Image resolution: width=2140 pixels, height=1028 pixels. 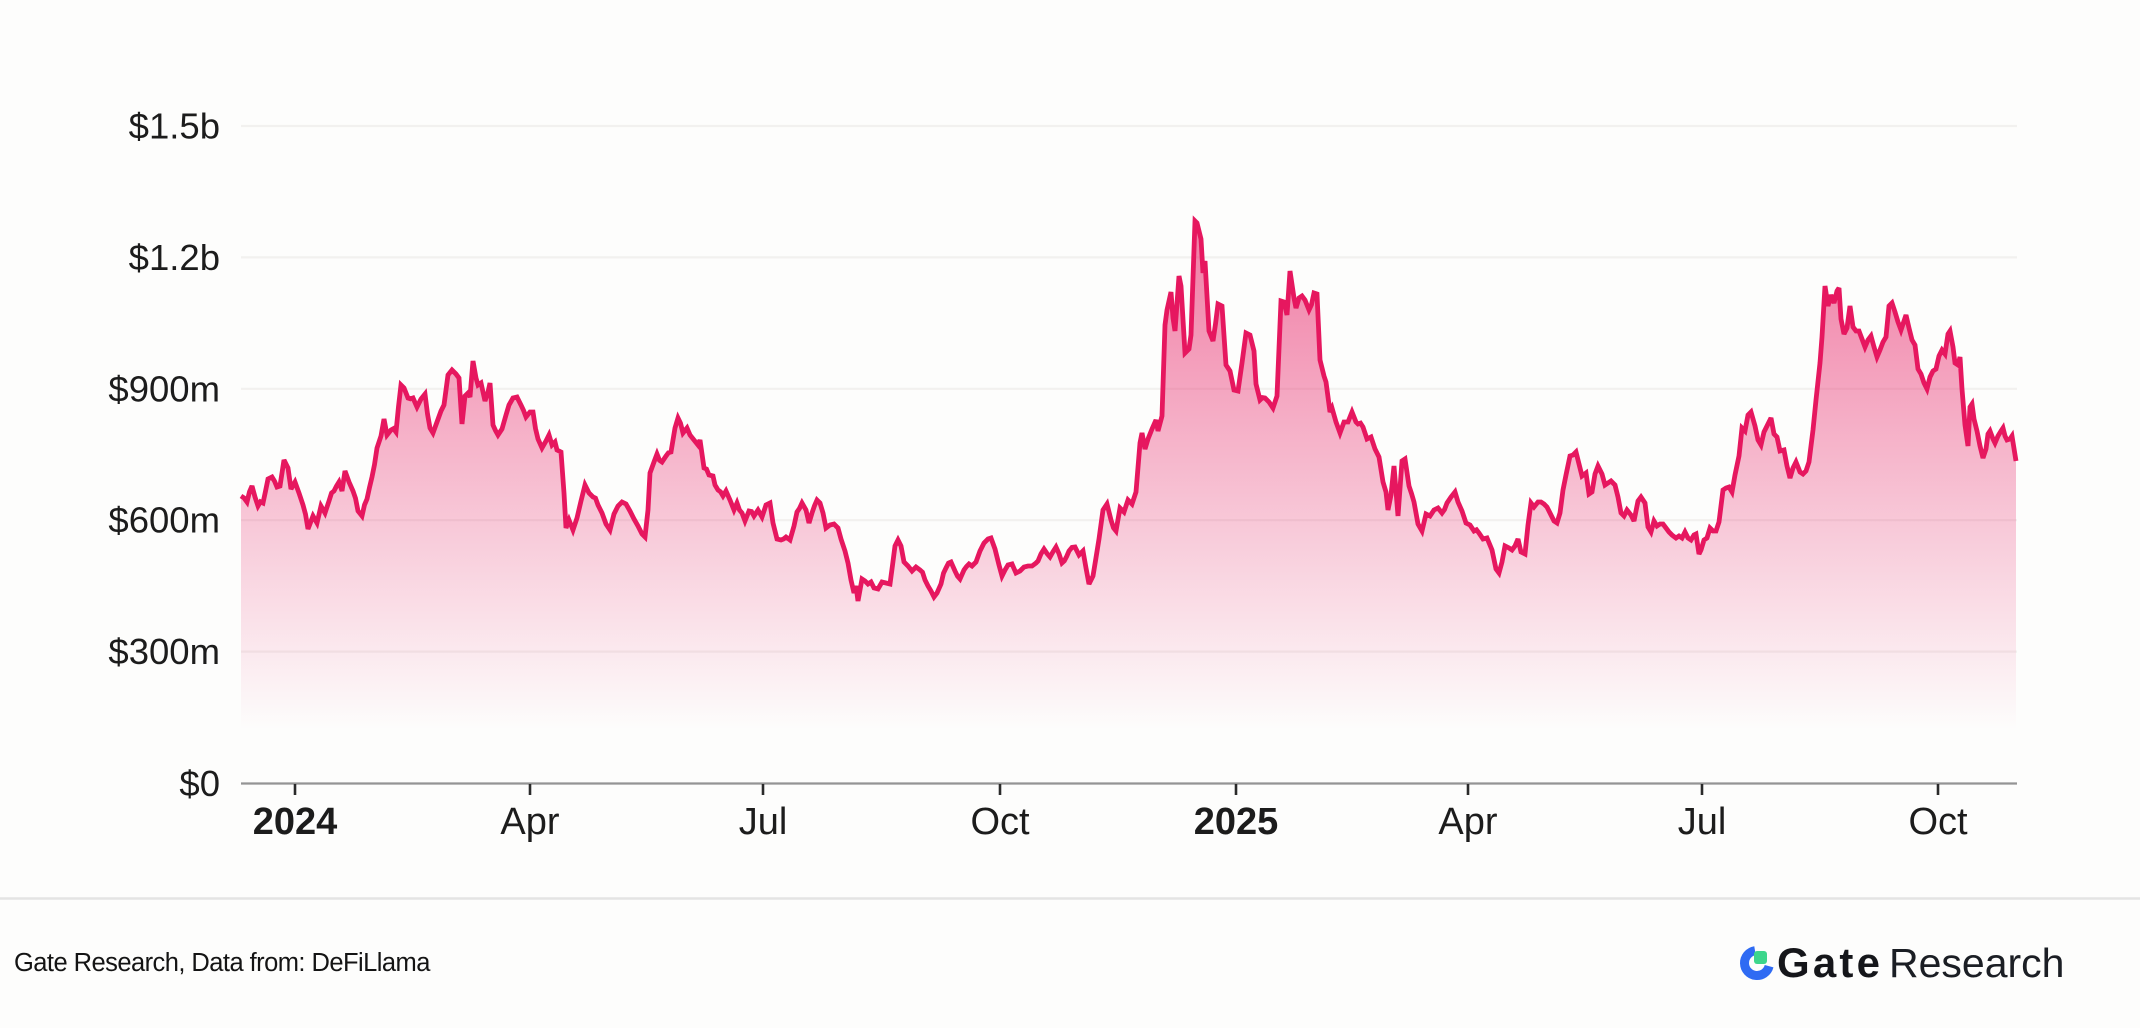 What do you see at coordinates (1976, 963) in the screenshot?
I see `svg-text: Research` at bounding box center [1976, 963].